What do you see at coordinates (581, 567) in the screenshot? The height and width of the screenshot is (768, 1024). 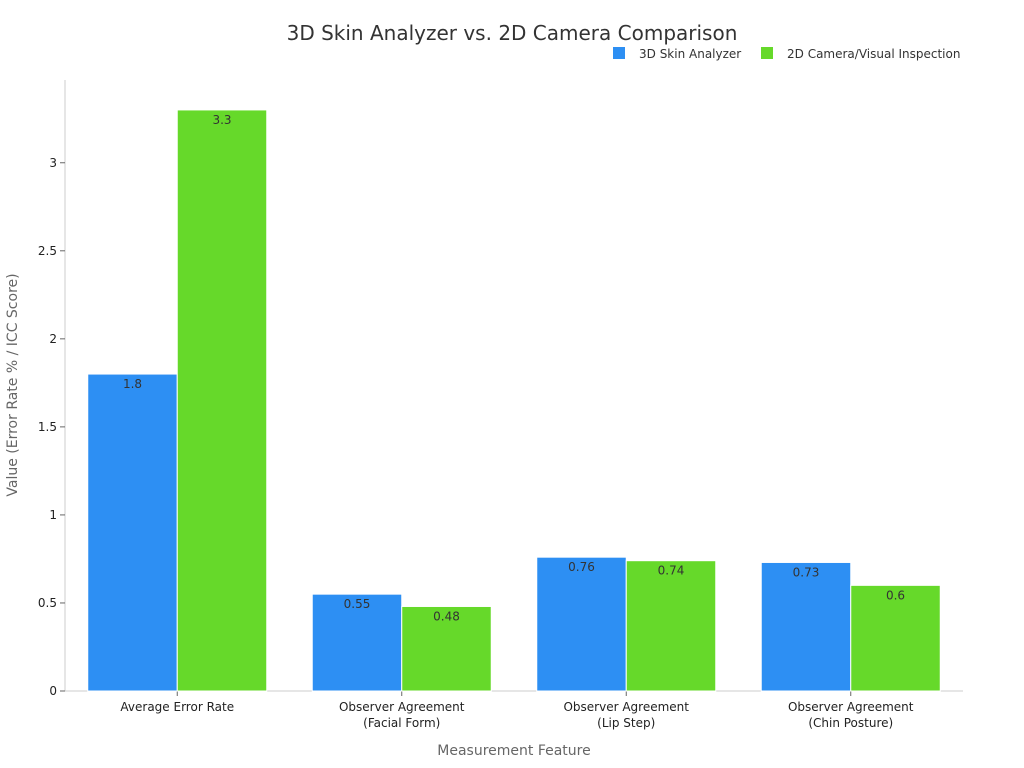 I see `data-label: 0.76` at bounding box center [581, 567].